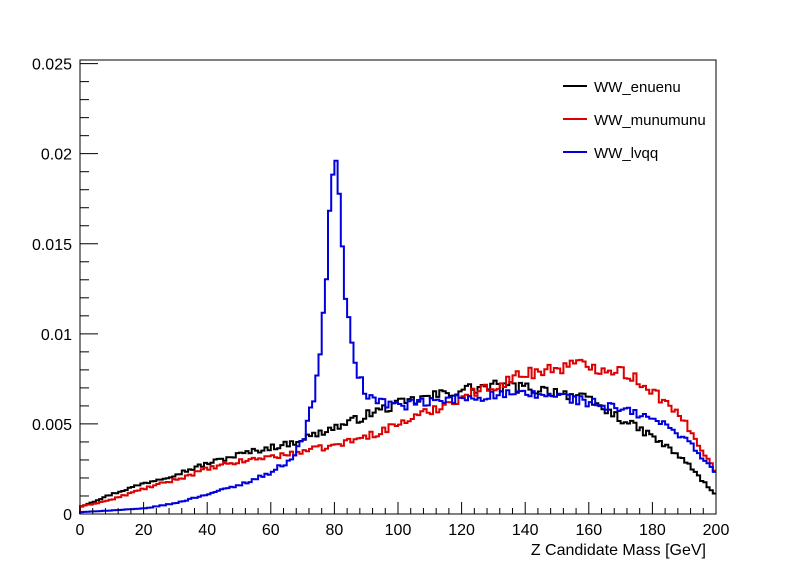  I want to click on x-tick-label: 140, so click(525, 530).